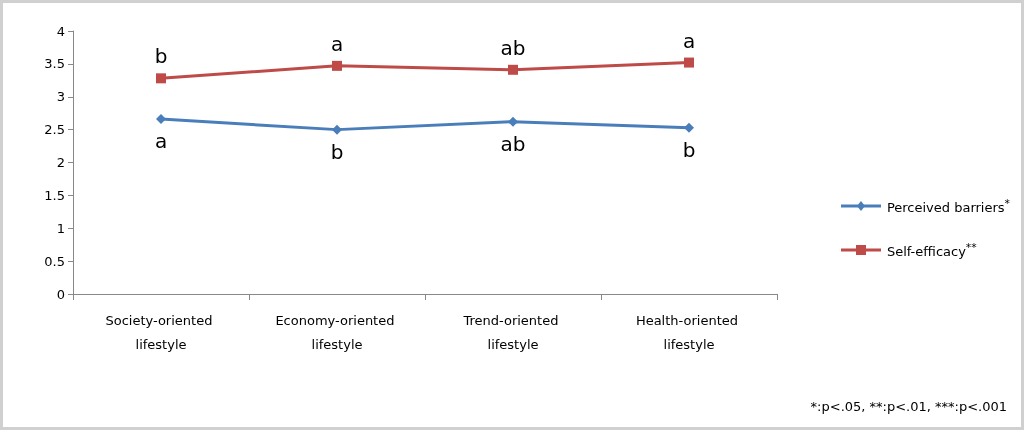 Image resolution: width=1024 pixels, height=430 pixels. What do you see at coordinates (60, 97) in the screenshot?
I see `y-tick-label: 3` at bounding box center [60, 97].